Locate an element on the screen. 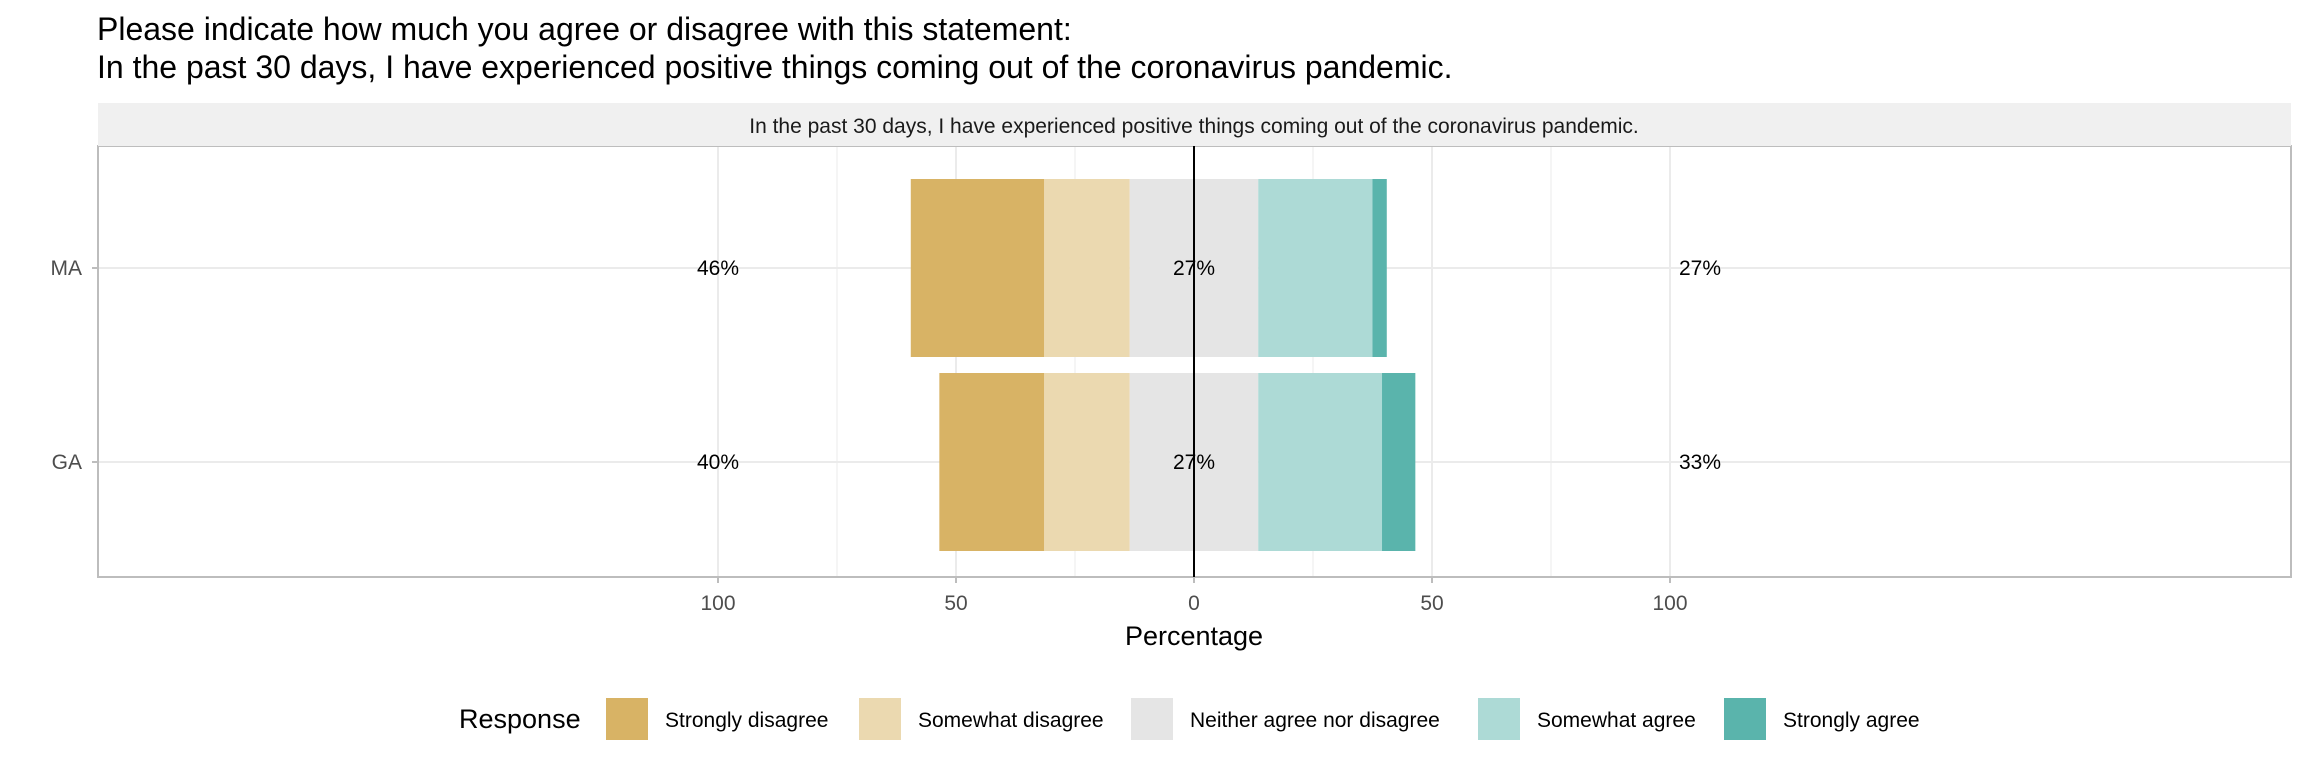  legend-key-somewhat-agree is located at coordinates (1499, 719).